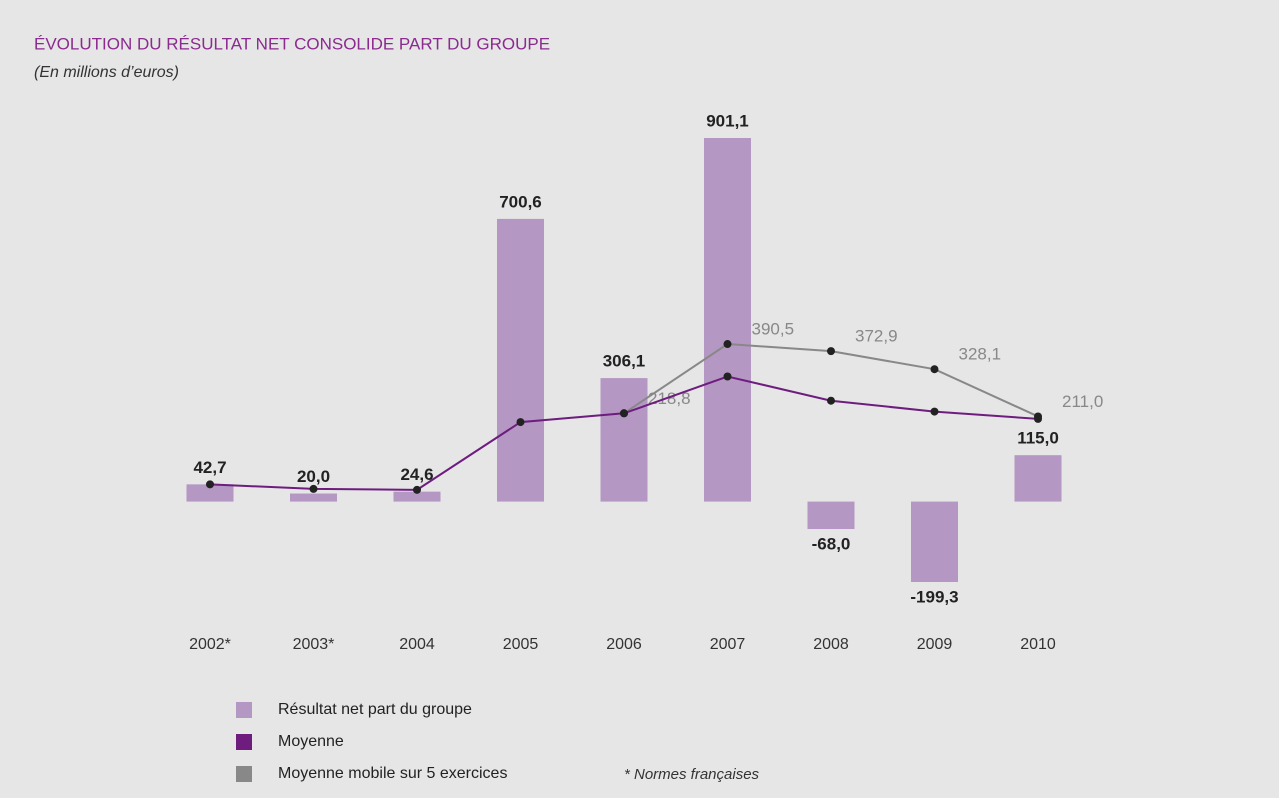 This screenshot has width=1279, height=798. What do you see at coordinates (1082, 401) in the screenshot?
I see `data-label: 211,0` at bounding box center [1082, 401].